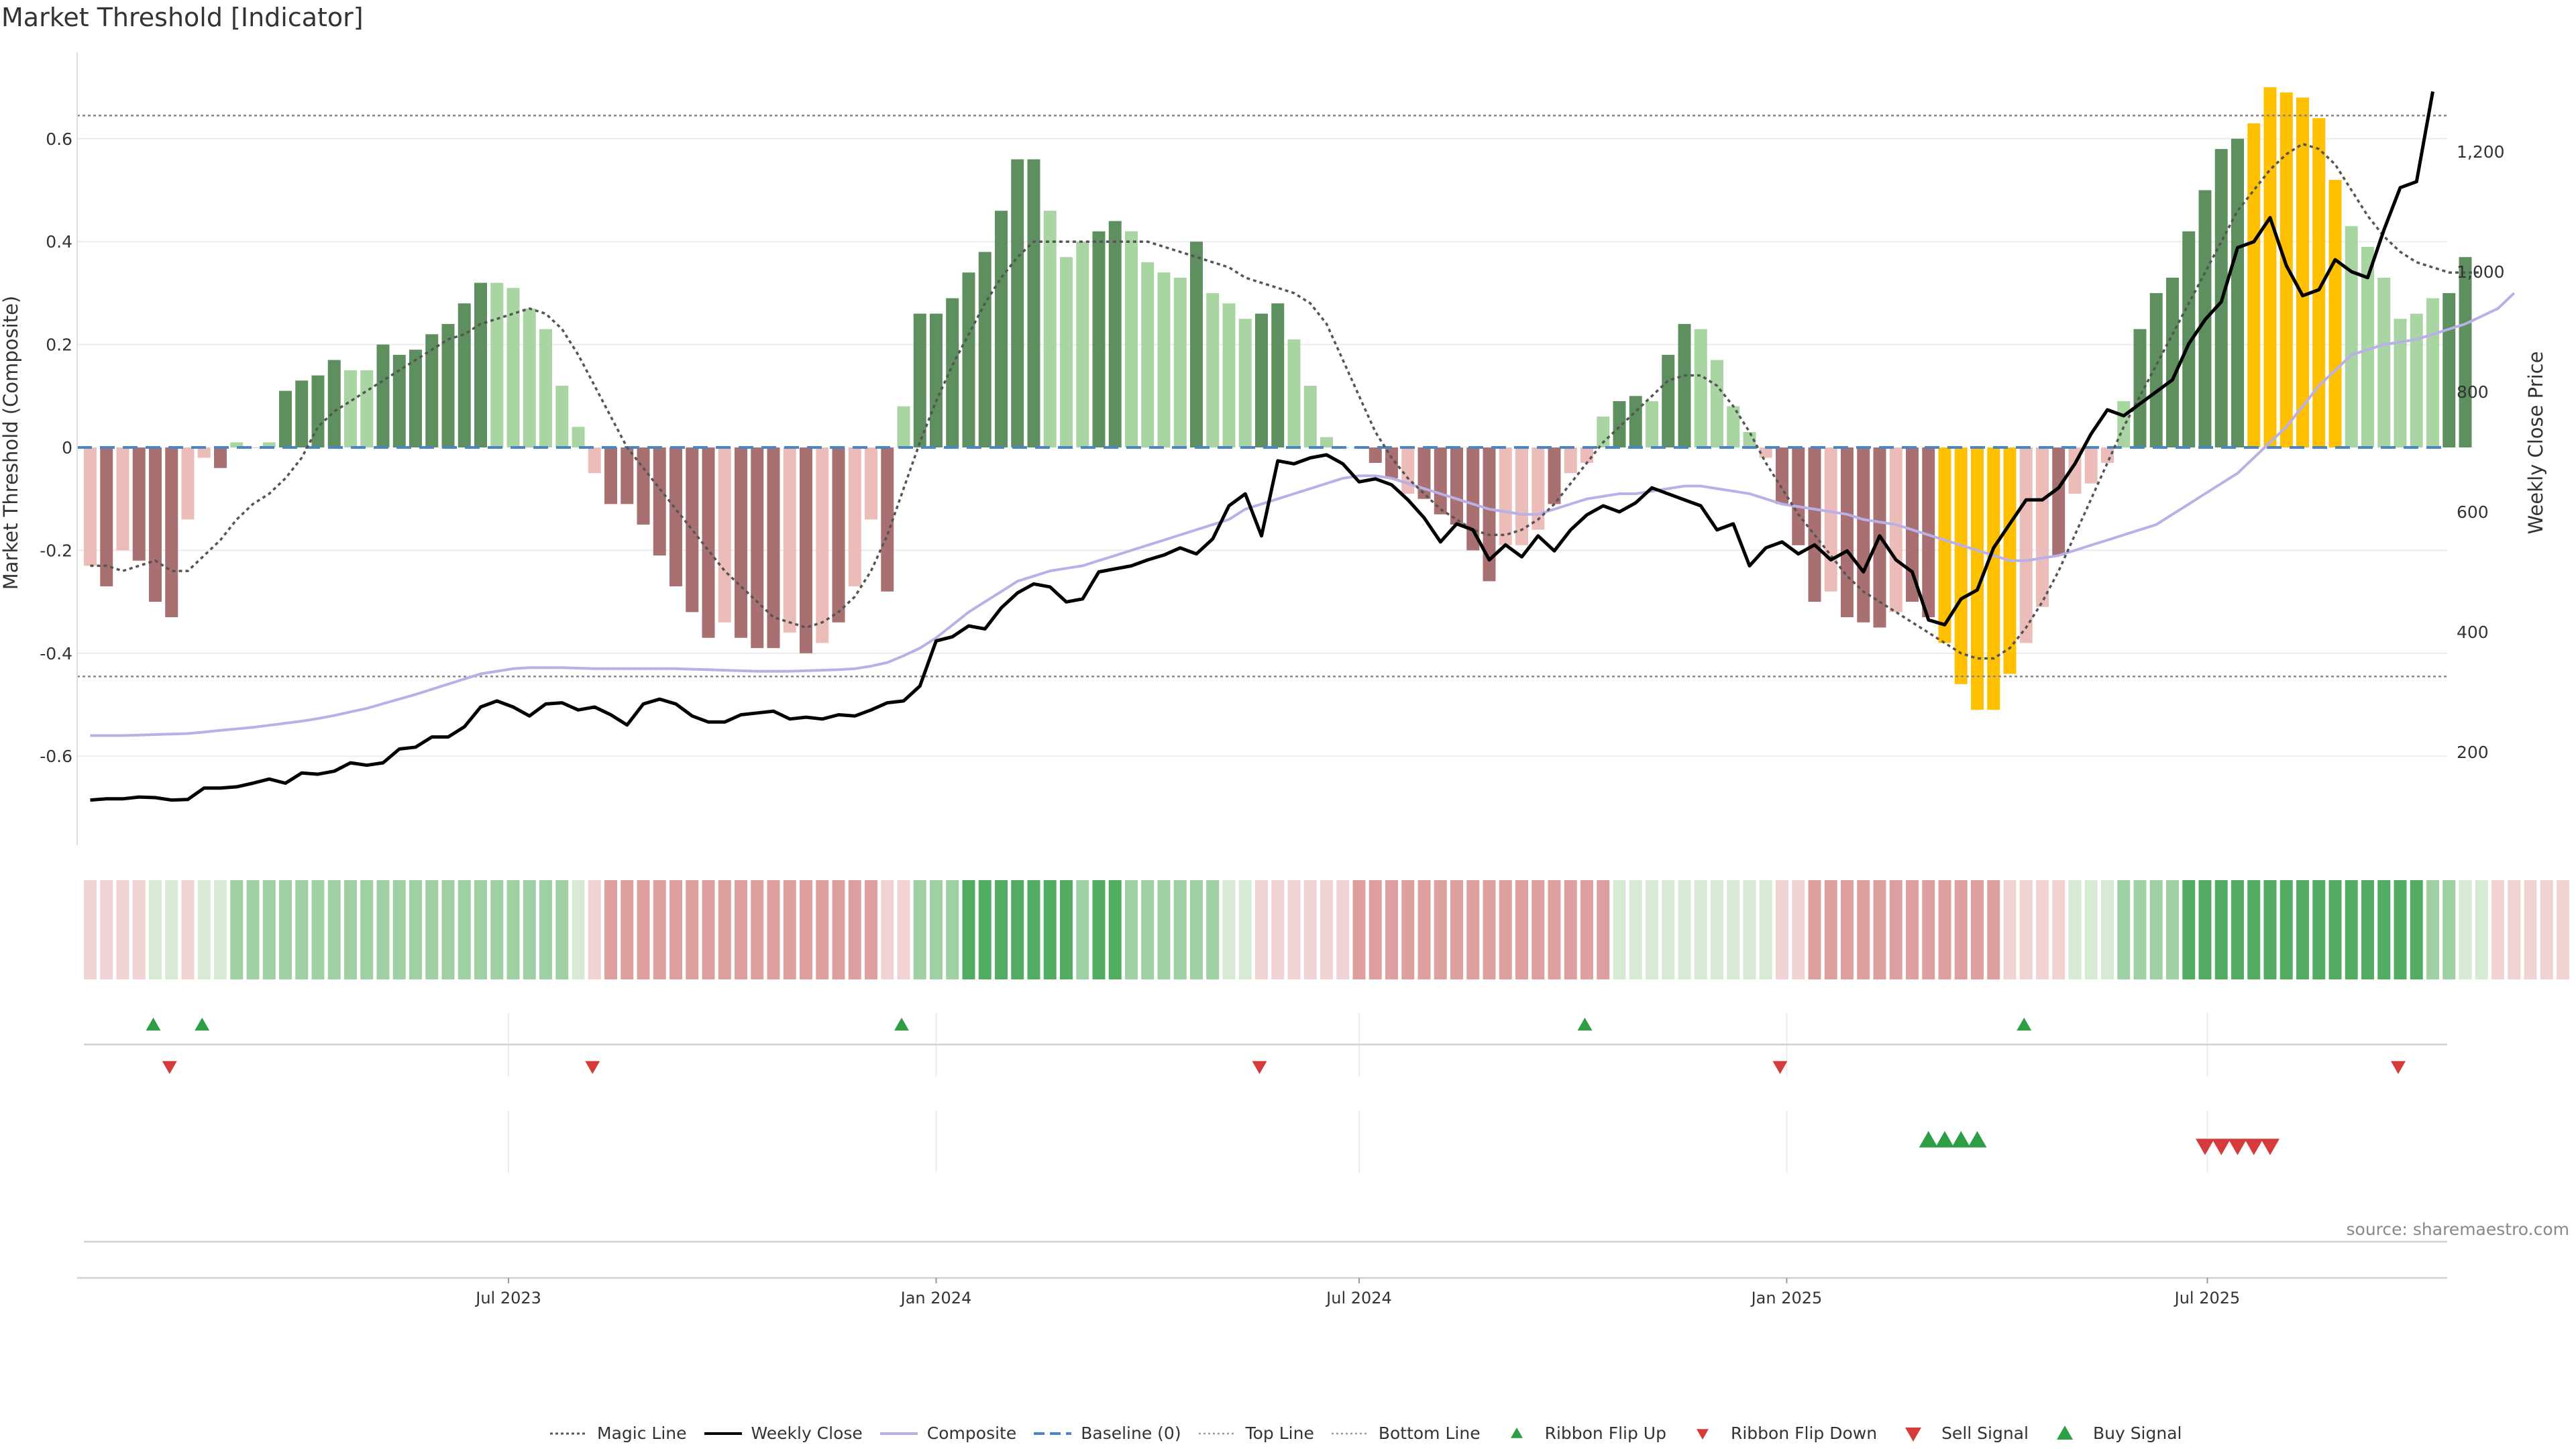 This screenshot has width=2576, height=1449. I want to click on chart-title: Market Threshold [Indicator], so click(182, 17).